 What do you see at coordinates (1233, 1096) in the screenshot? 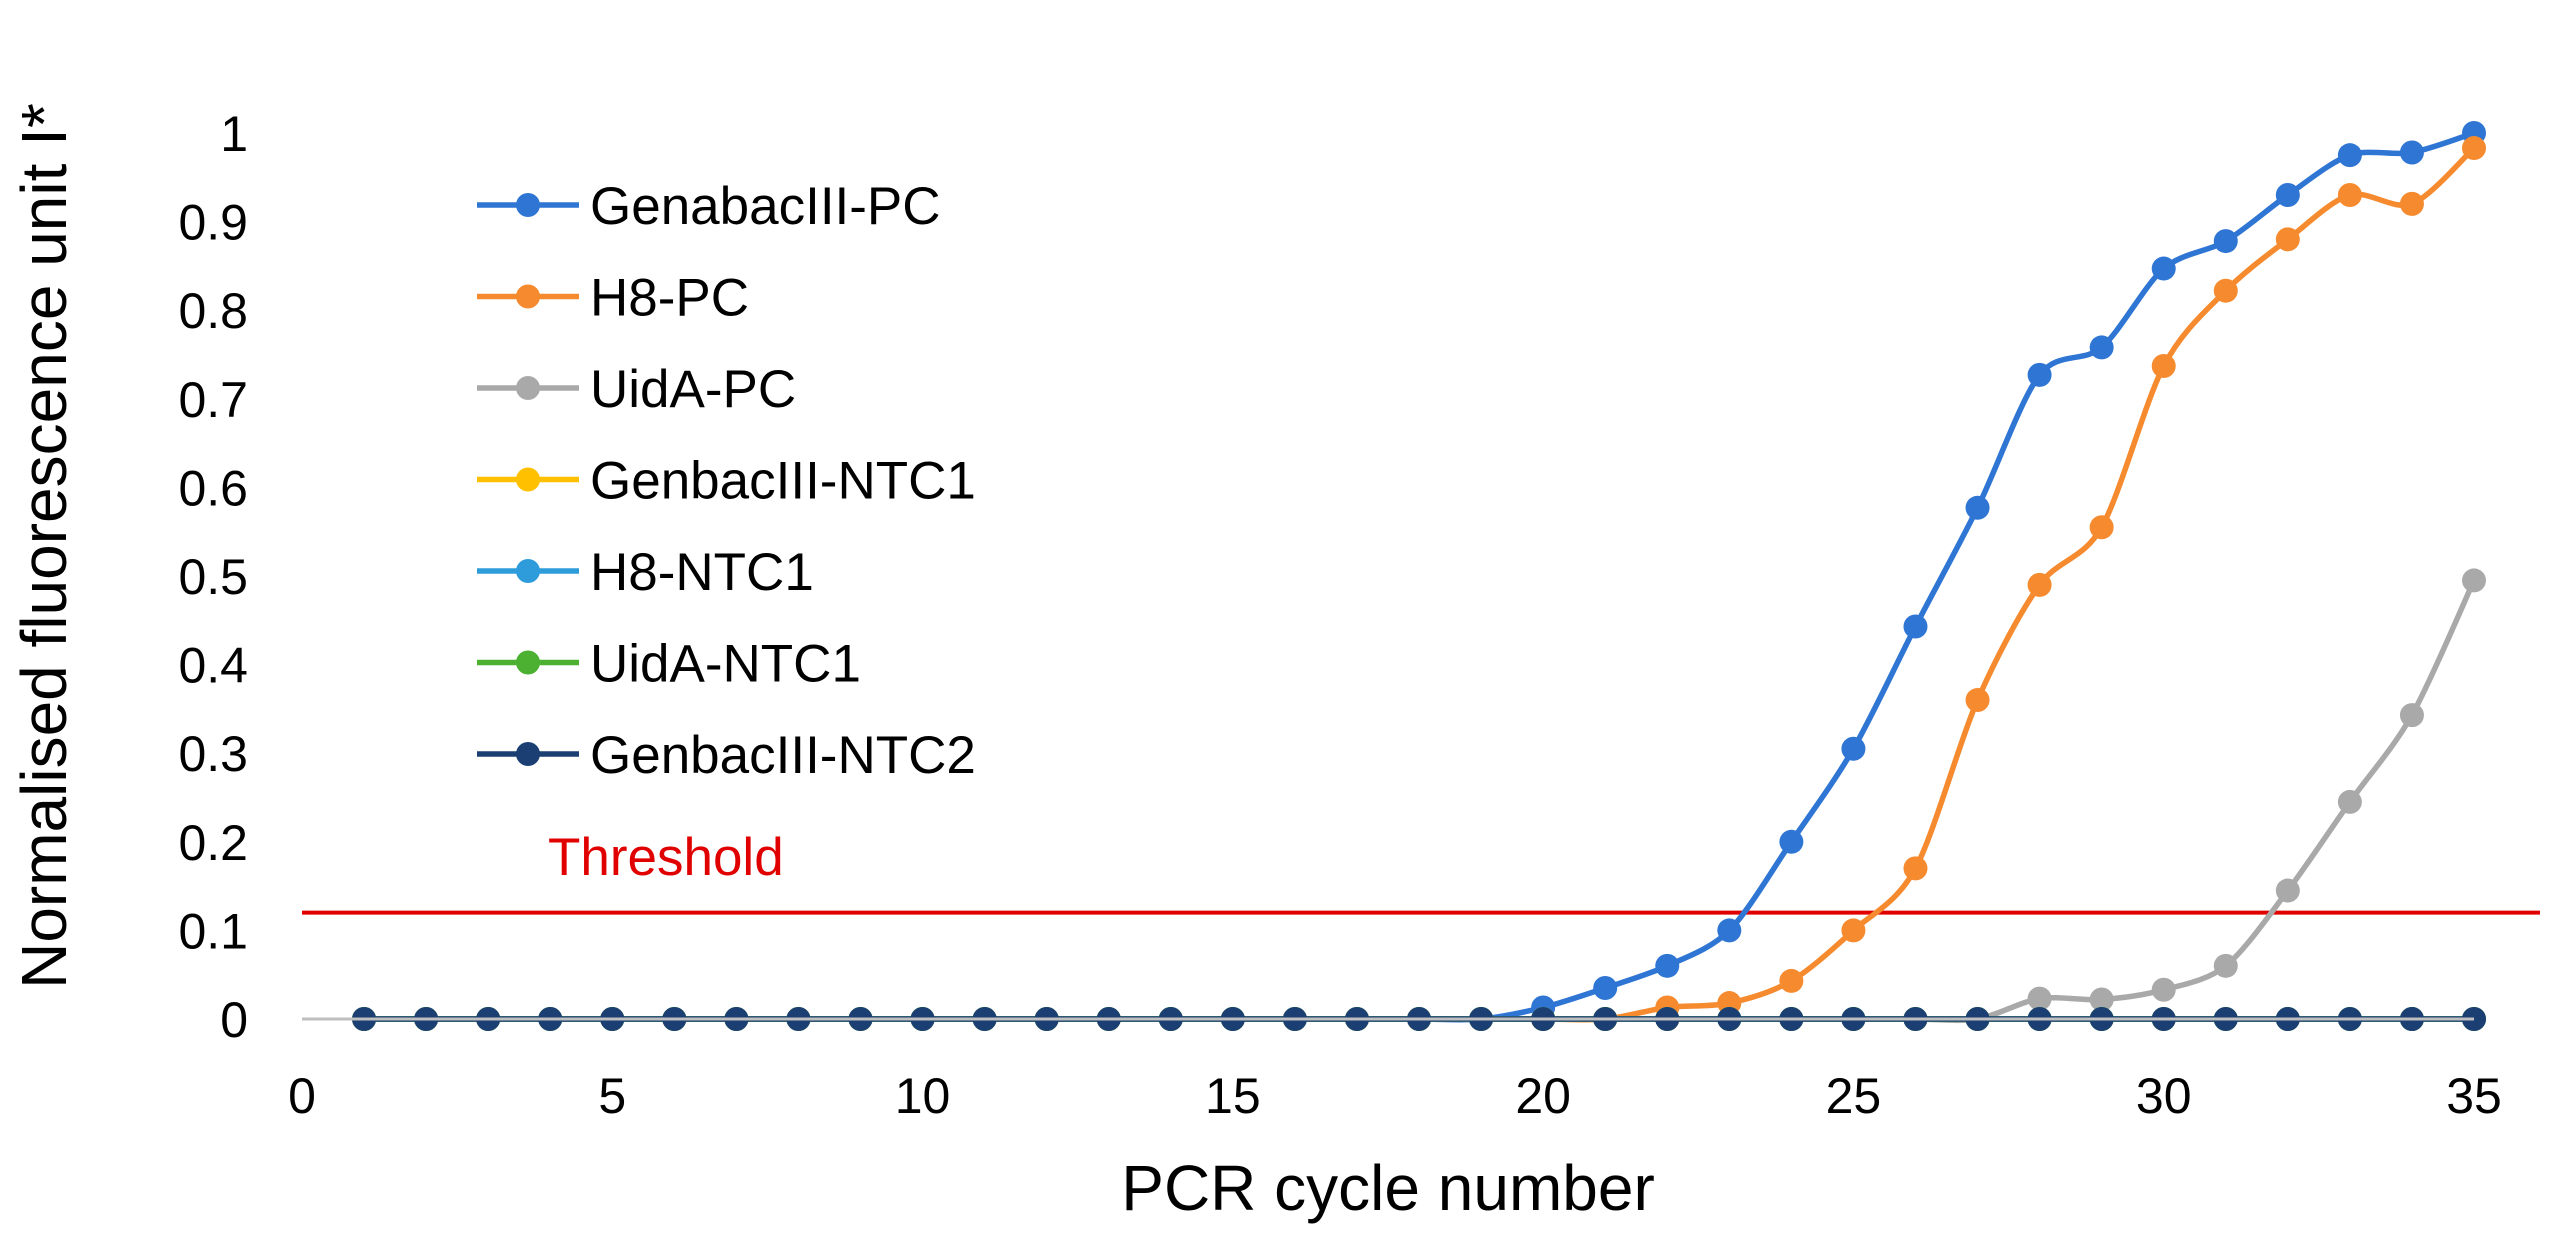
I see `x-tick-label: 15` at bounding box center [1233, 1096].